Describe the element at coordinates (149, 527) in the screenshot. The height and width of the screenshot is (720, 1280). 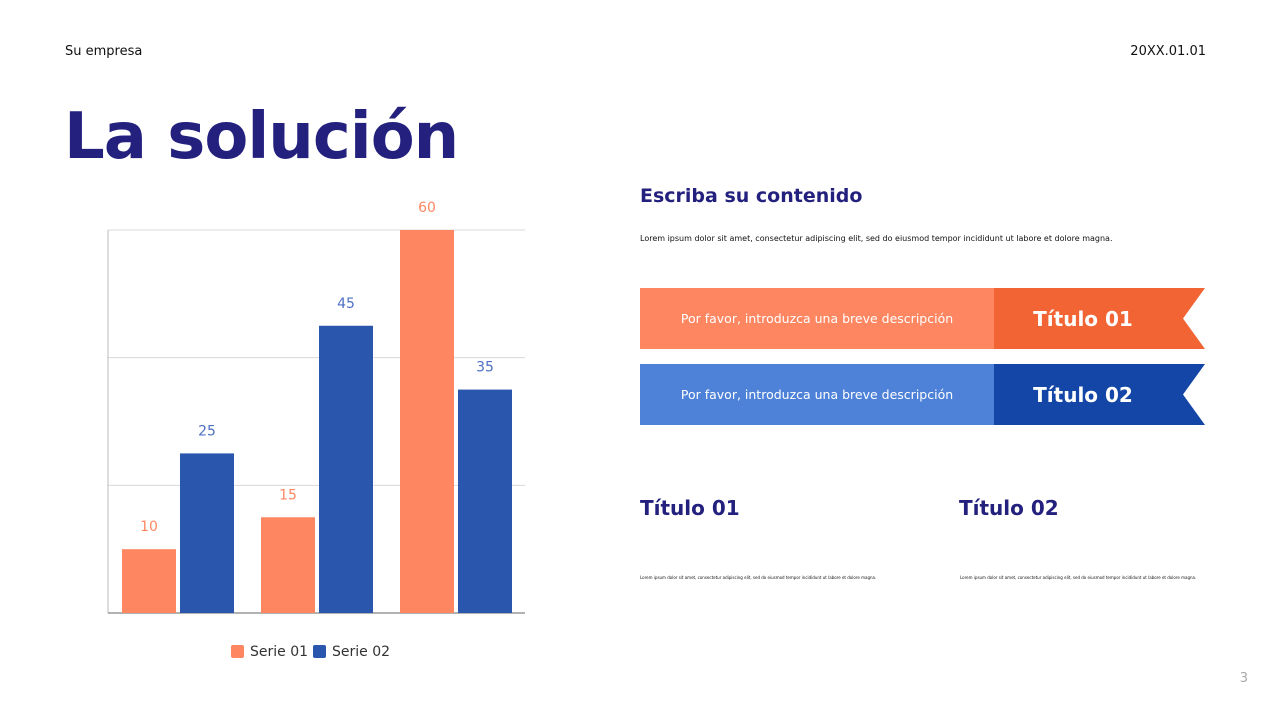
I see `data-label: 10` at that location.